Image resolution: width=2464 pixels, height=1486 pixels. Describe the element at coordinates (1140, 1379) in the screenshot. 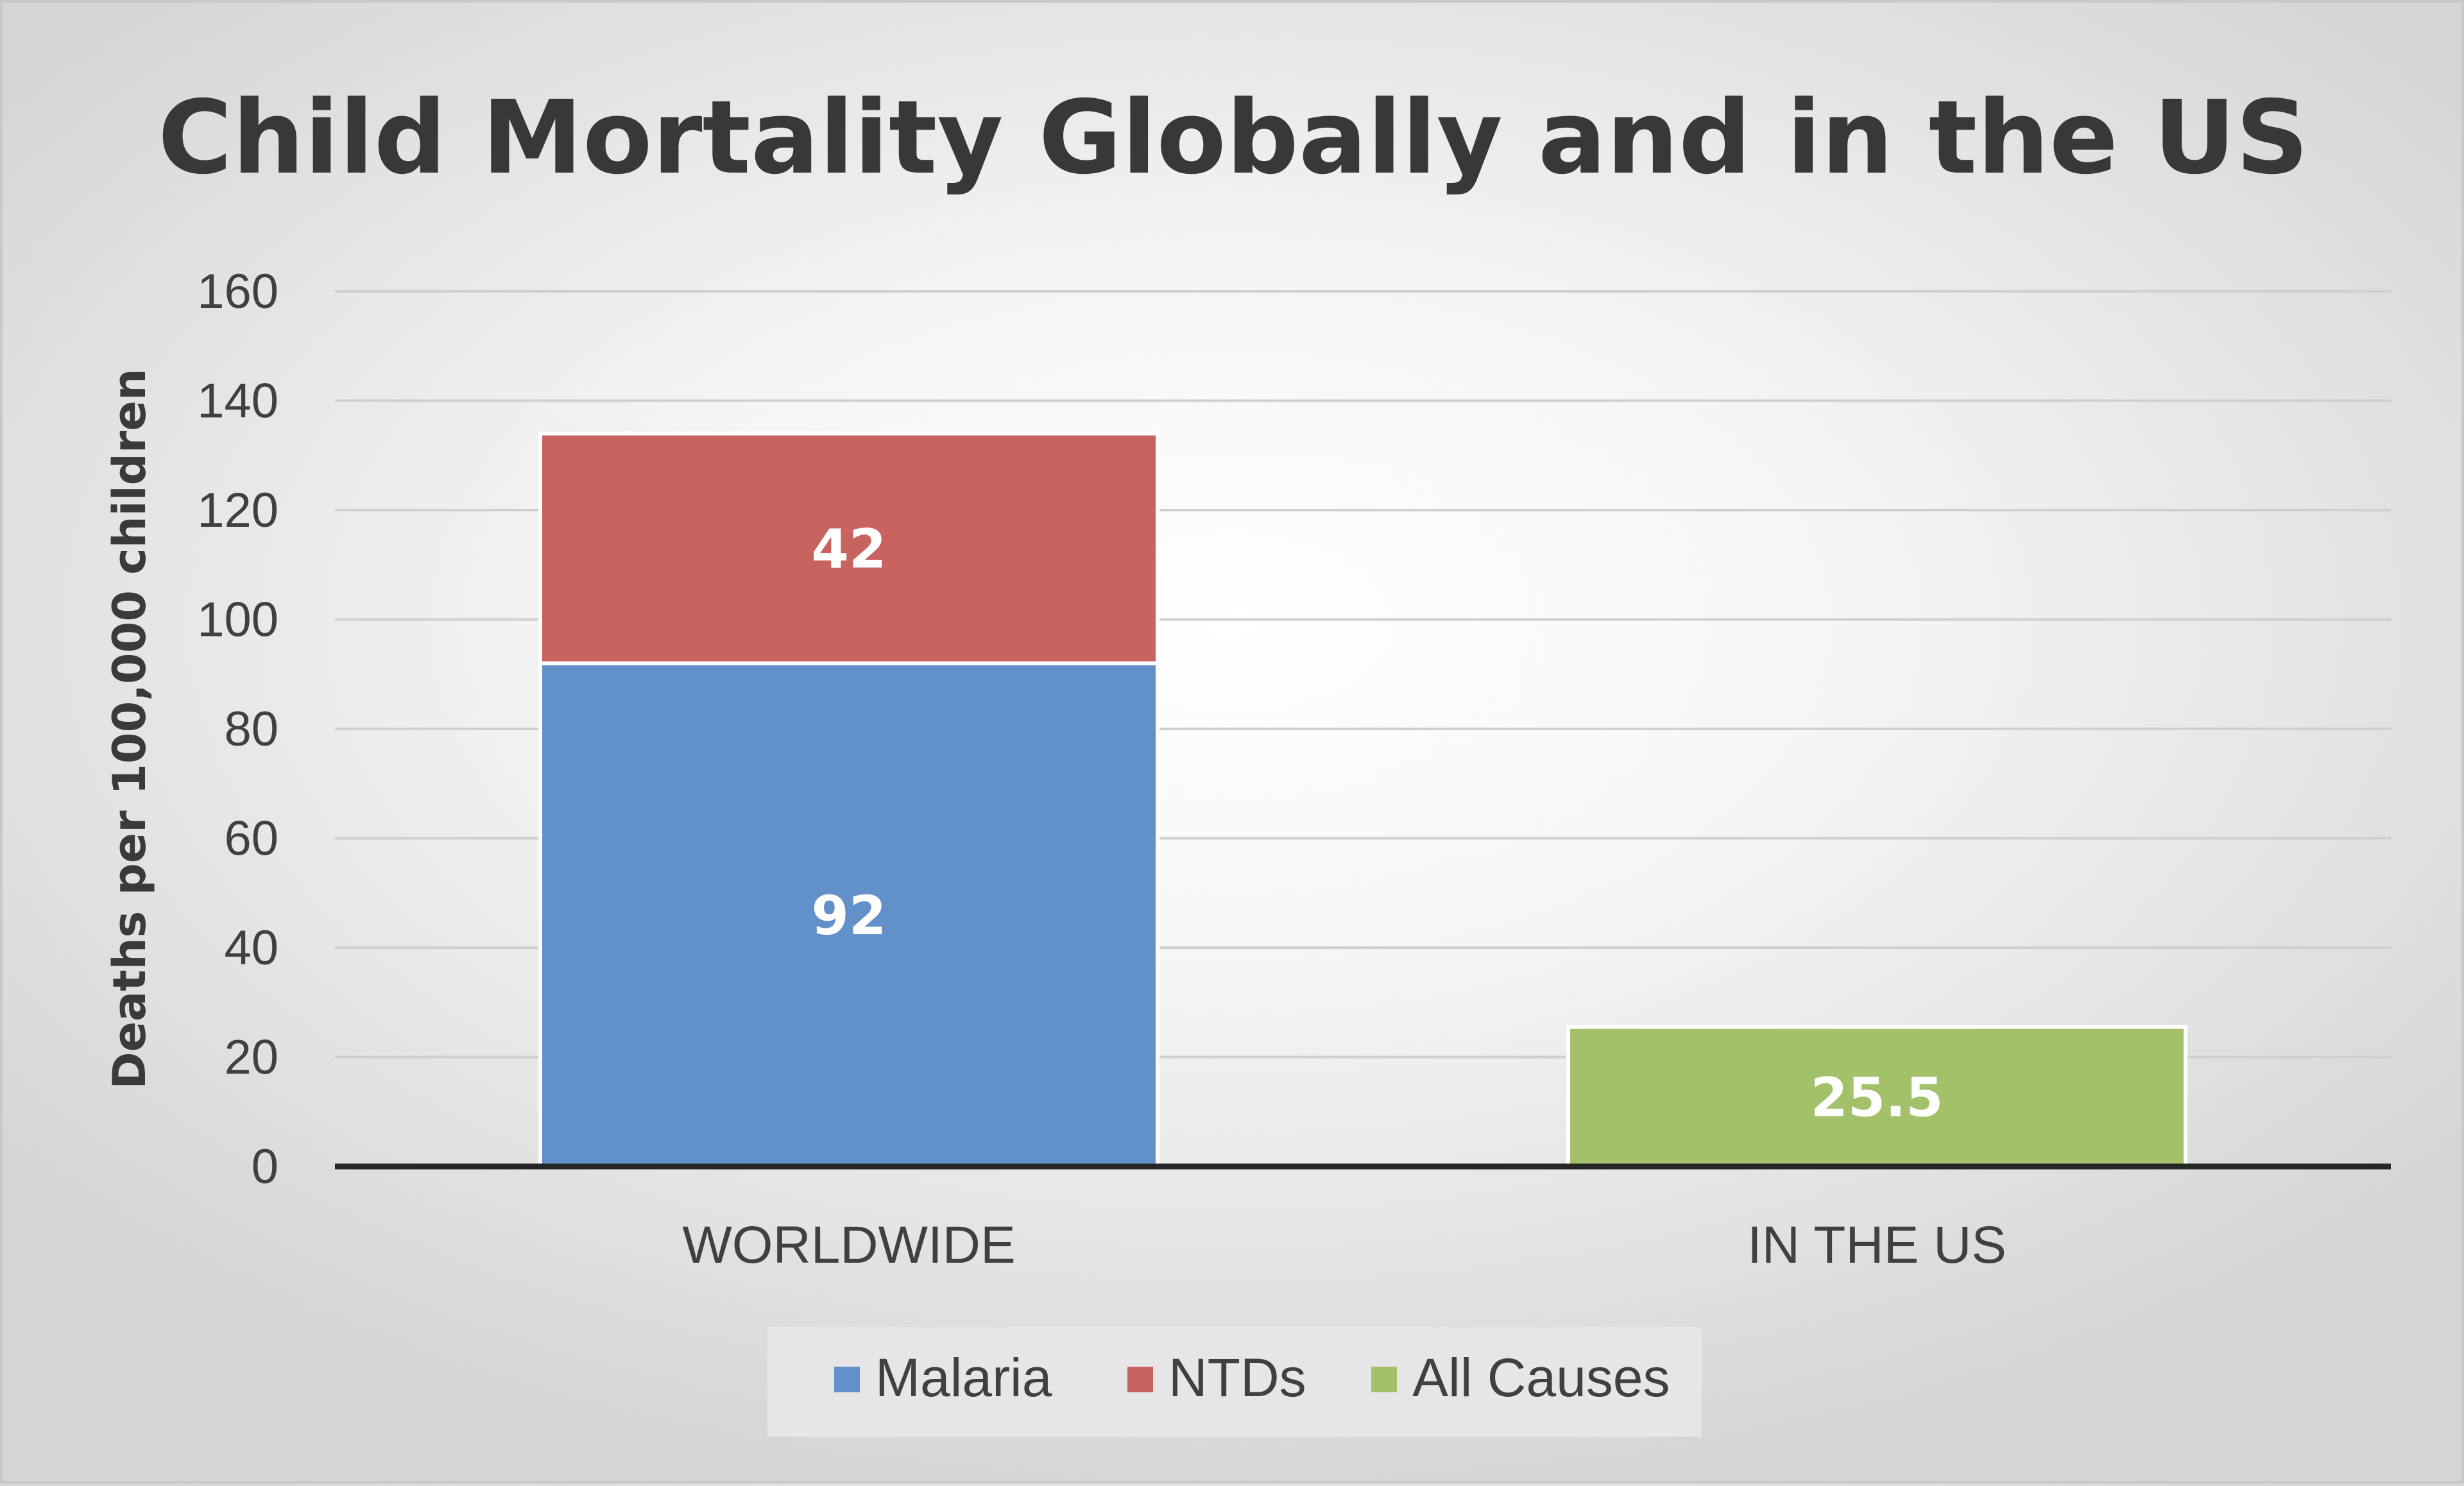

I see `legend-swatch-ntds` at that location.